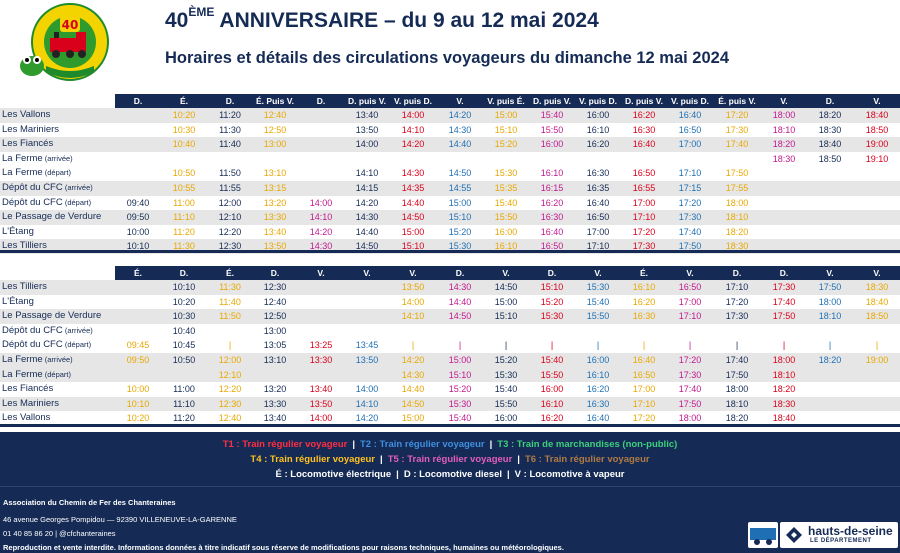  What do you see at coordinates (690, 231) in the screenshot?
I see `time-cell: 17:40` at bounding box center [690, 231].